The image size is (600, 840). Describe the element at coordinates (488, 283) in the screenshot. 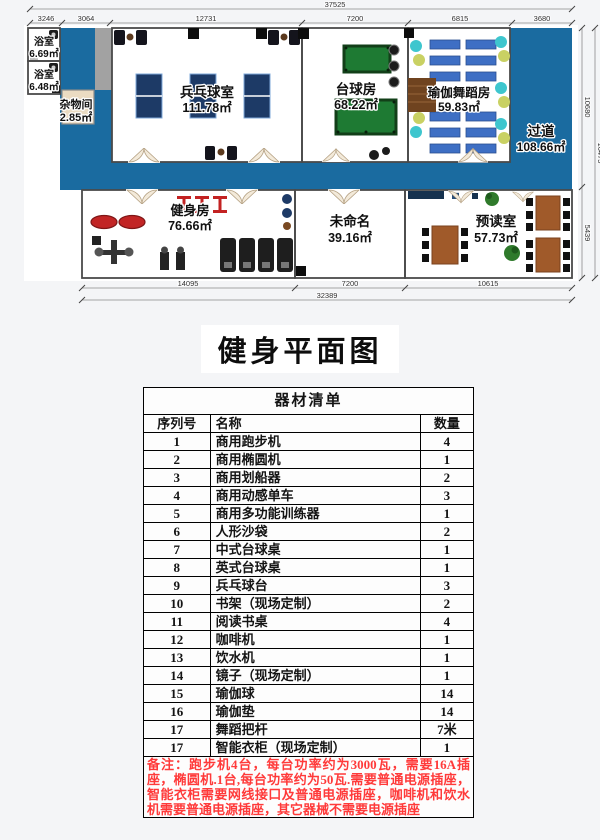

I see `dim-bottom-seg3: 10615` at that location.